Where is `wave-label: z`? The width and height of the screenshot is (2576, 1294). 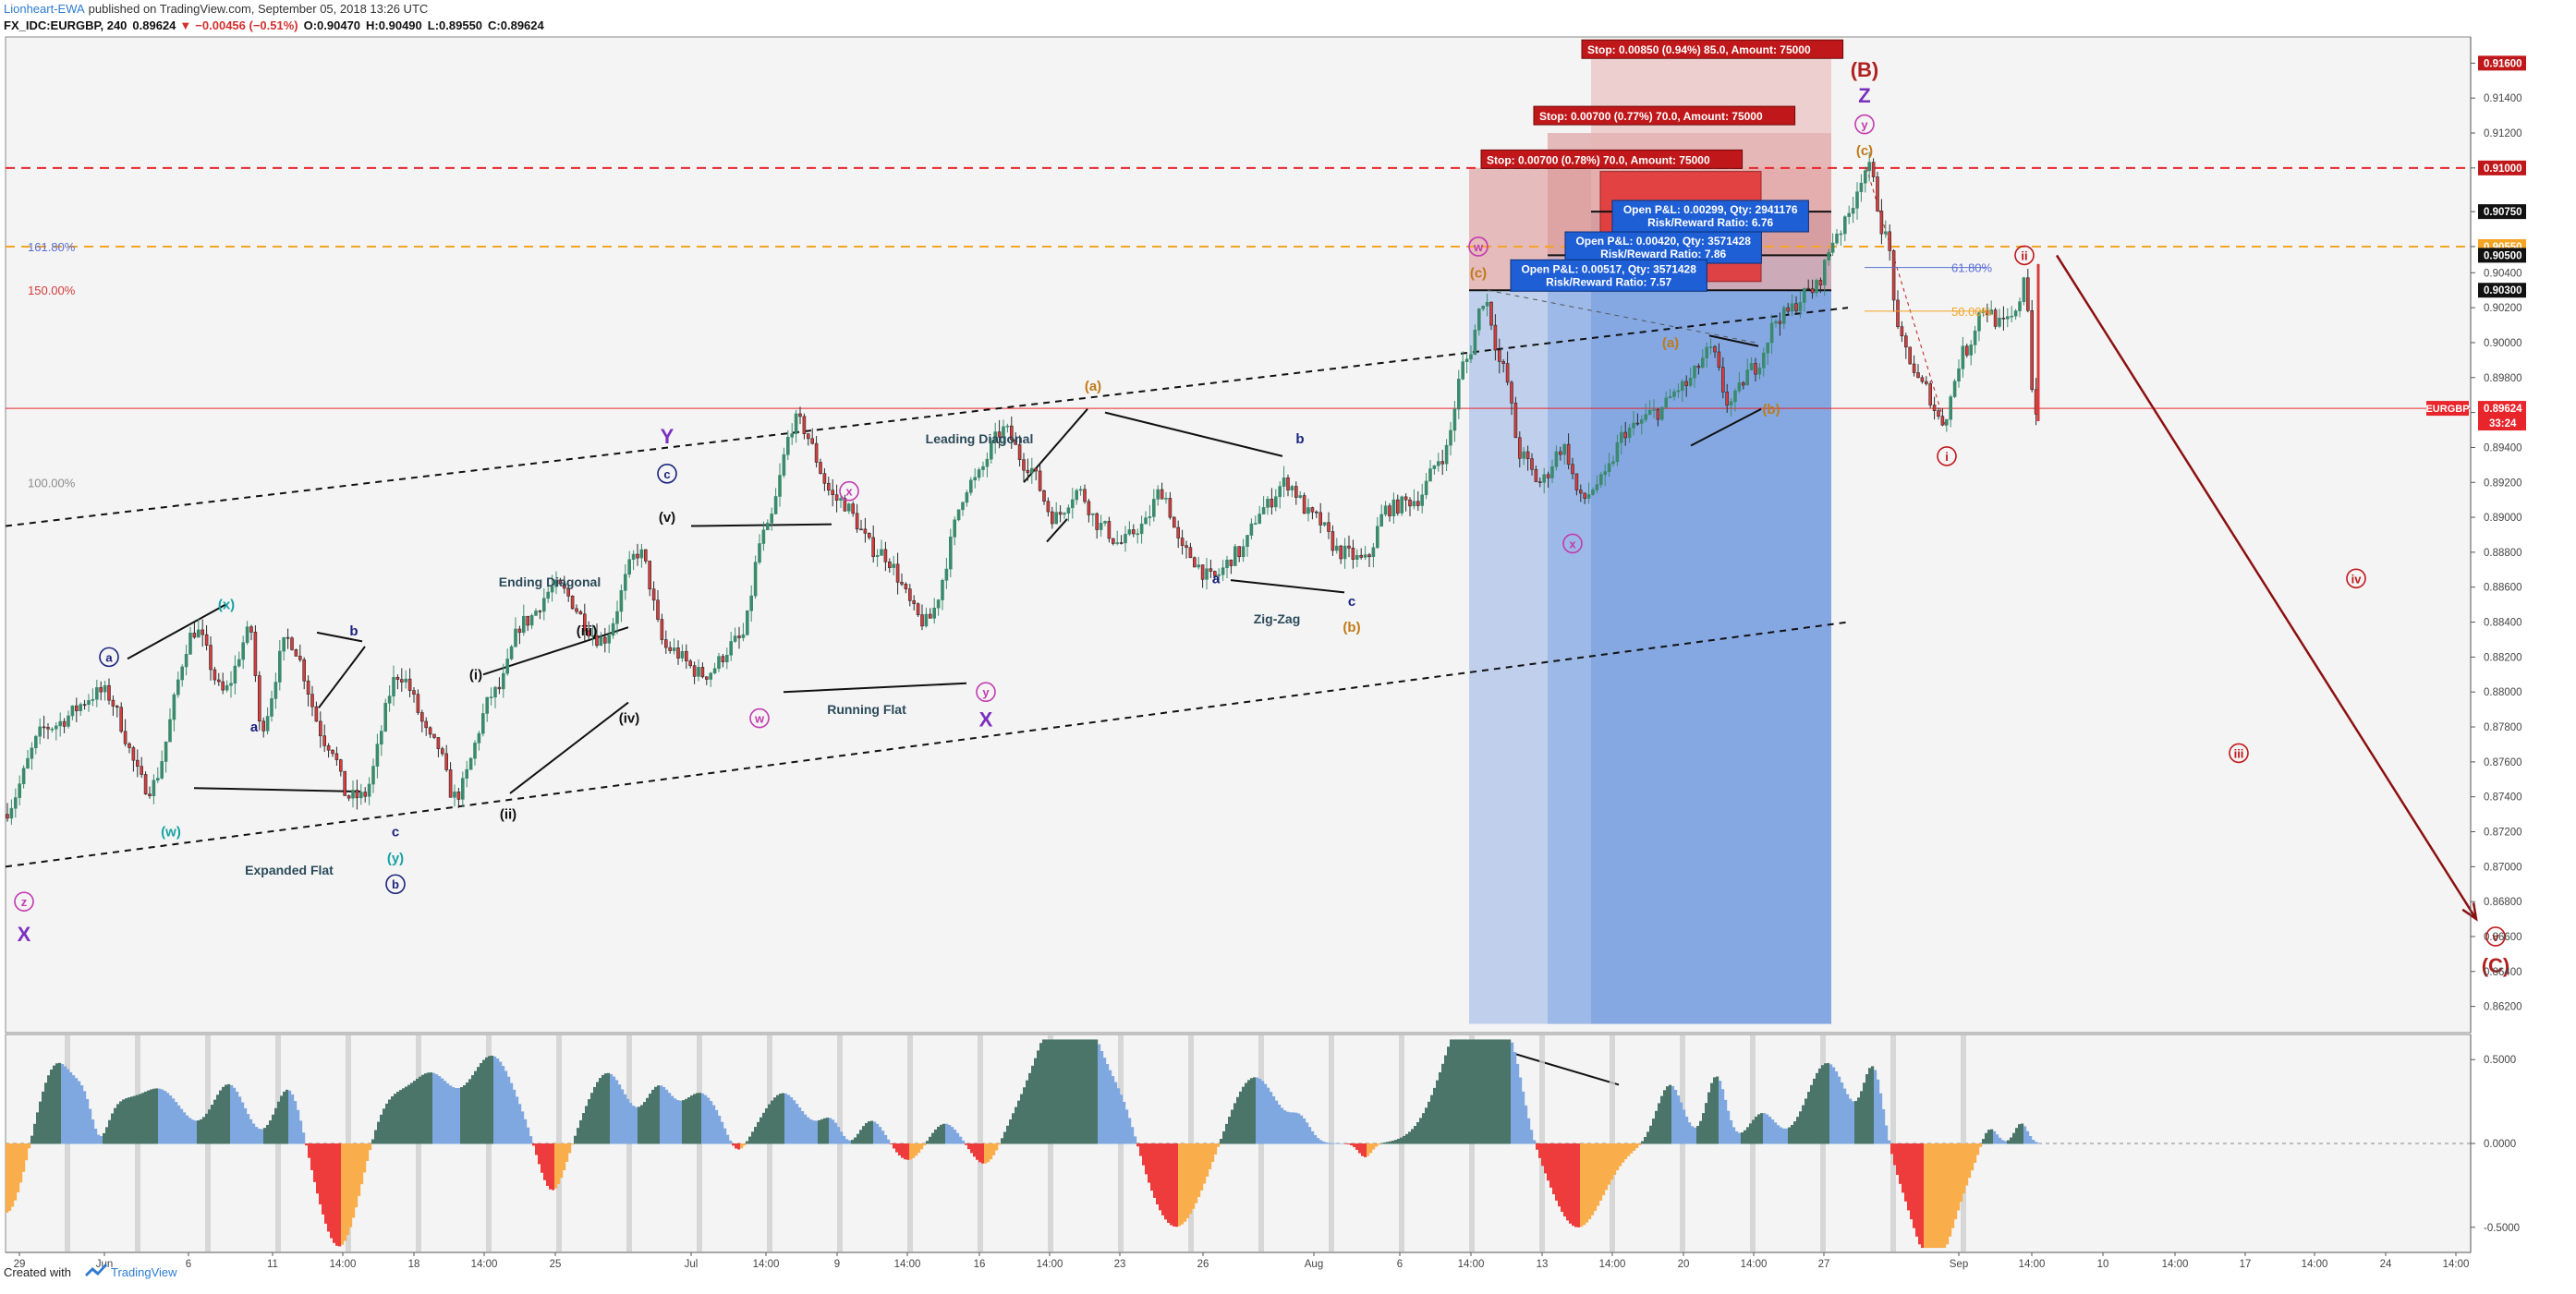
wave-label: z is located at coordinates (24, 902).